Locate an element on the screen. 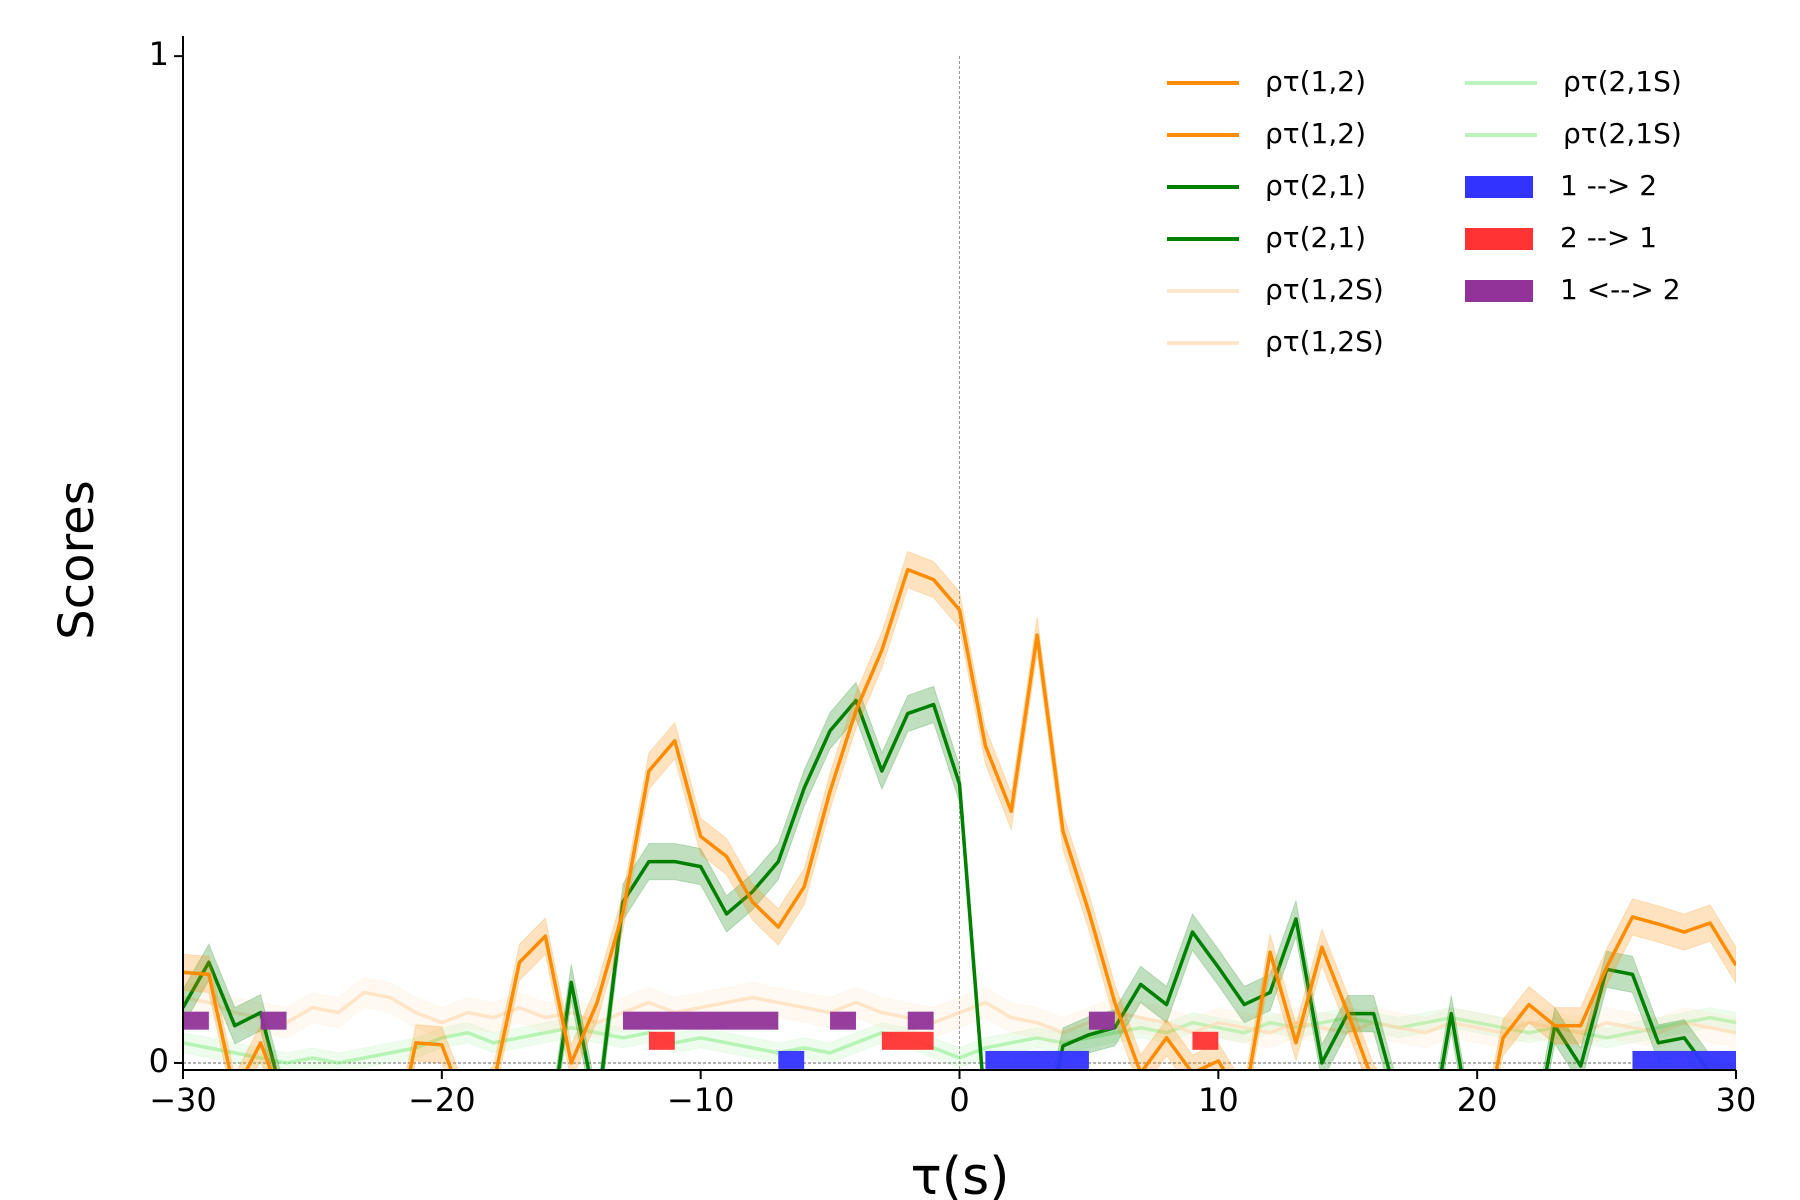 Image resolution: width=1800 pixels, height=1200 pixels. x-tick-label: 30 is located at coordinates (1736, 1100).